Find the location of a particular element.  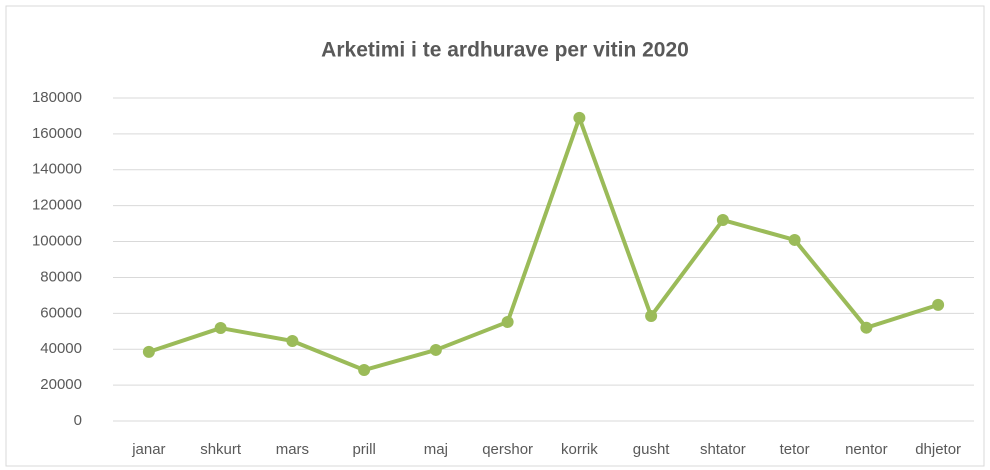

x-tick-label: korrik is located at coordinates (579, 449).